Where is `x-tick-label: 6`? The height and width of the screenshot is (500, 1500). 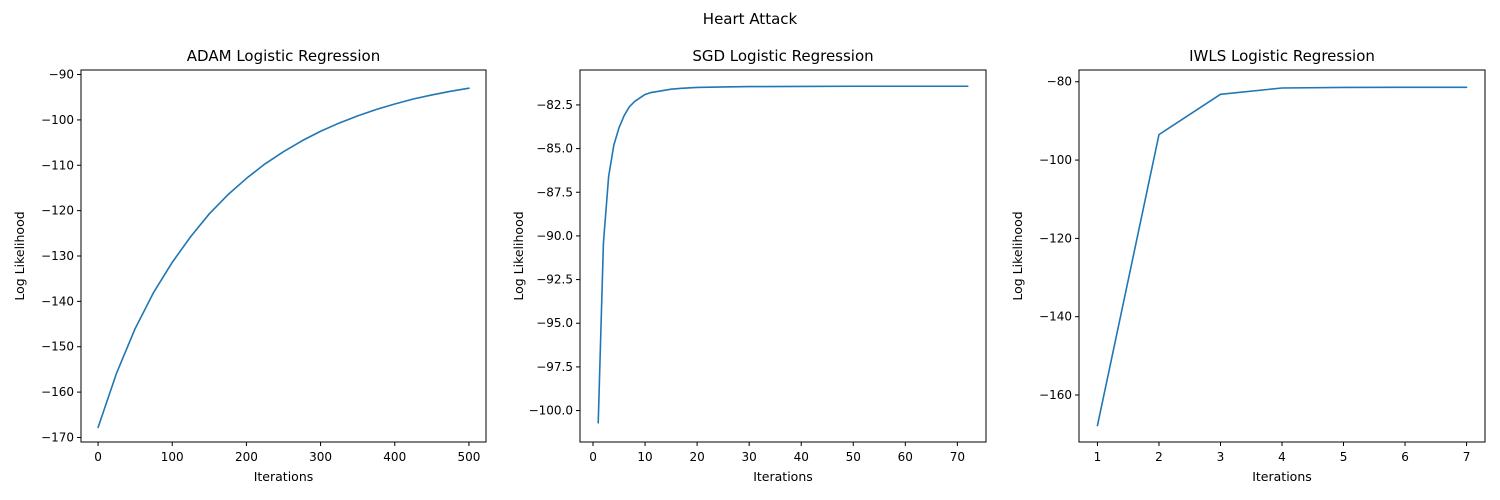 x-tick-label: 6 is located at coordinates (1405, 457).